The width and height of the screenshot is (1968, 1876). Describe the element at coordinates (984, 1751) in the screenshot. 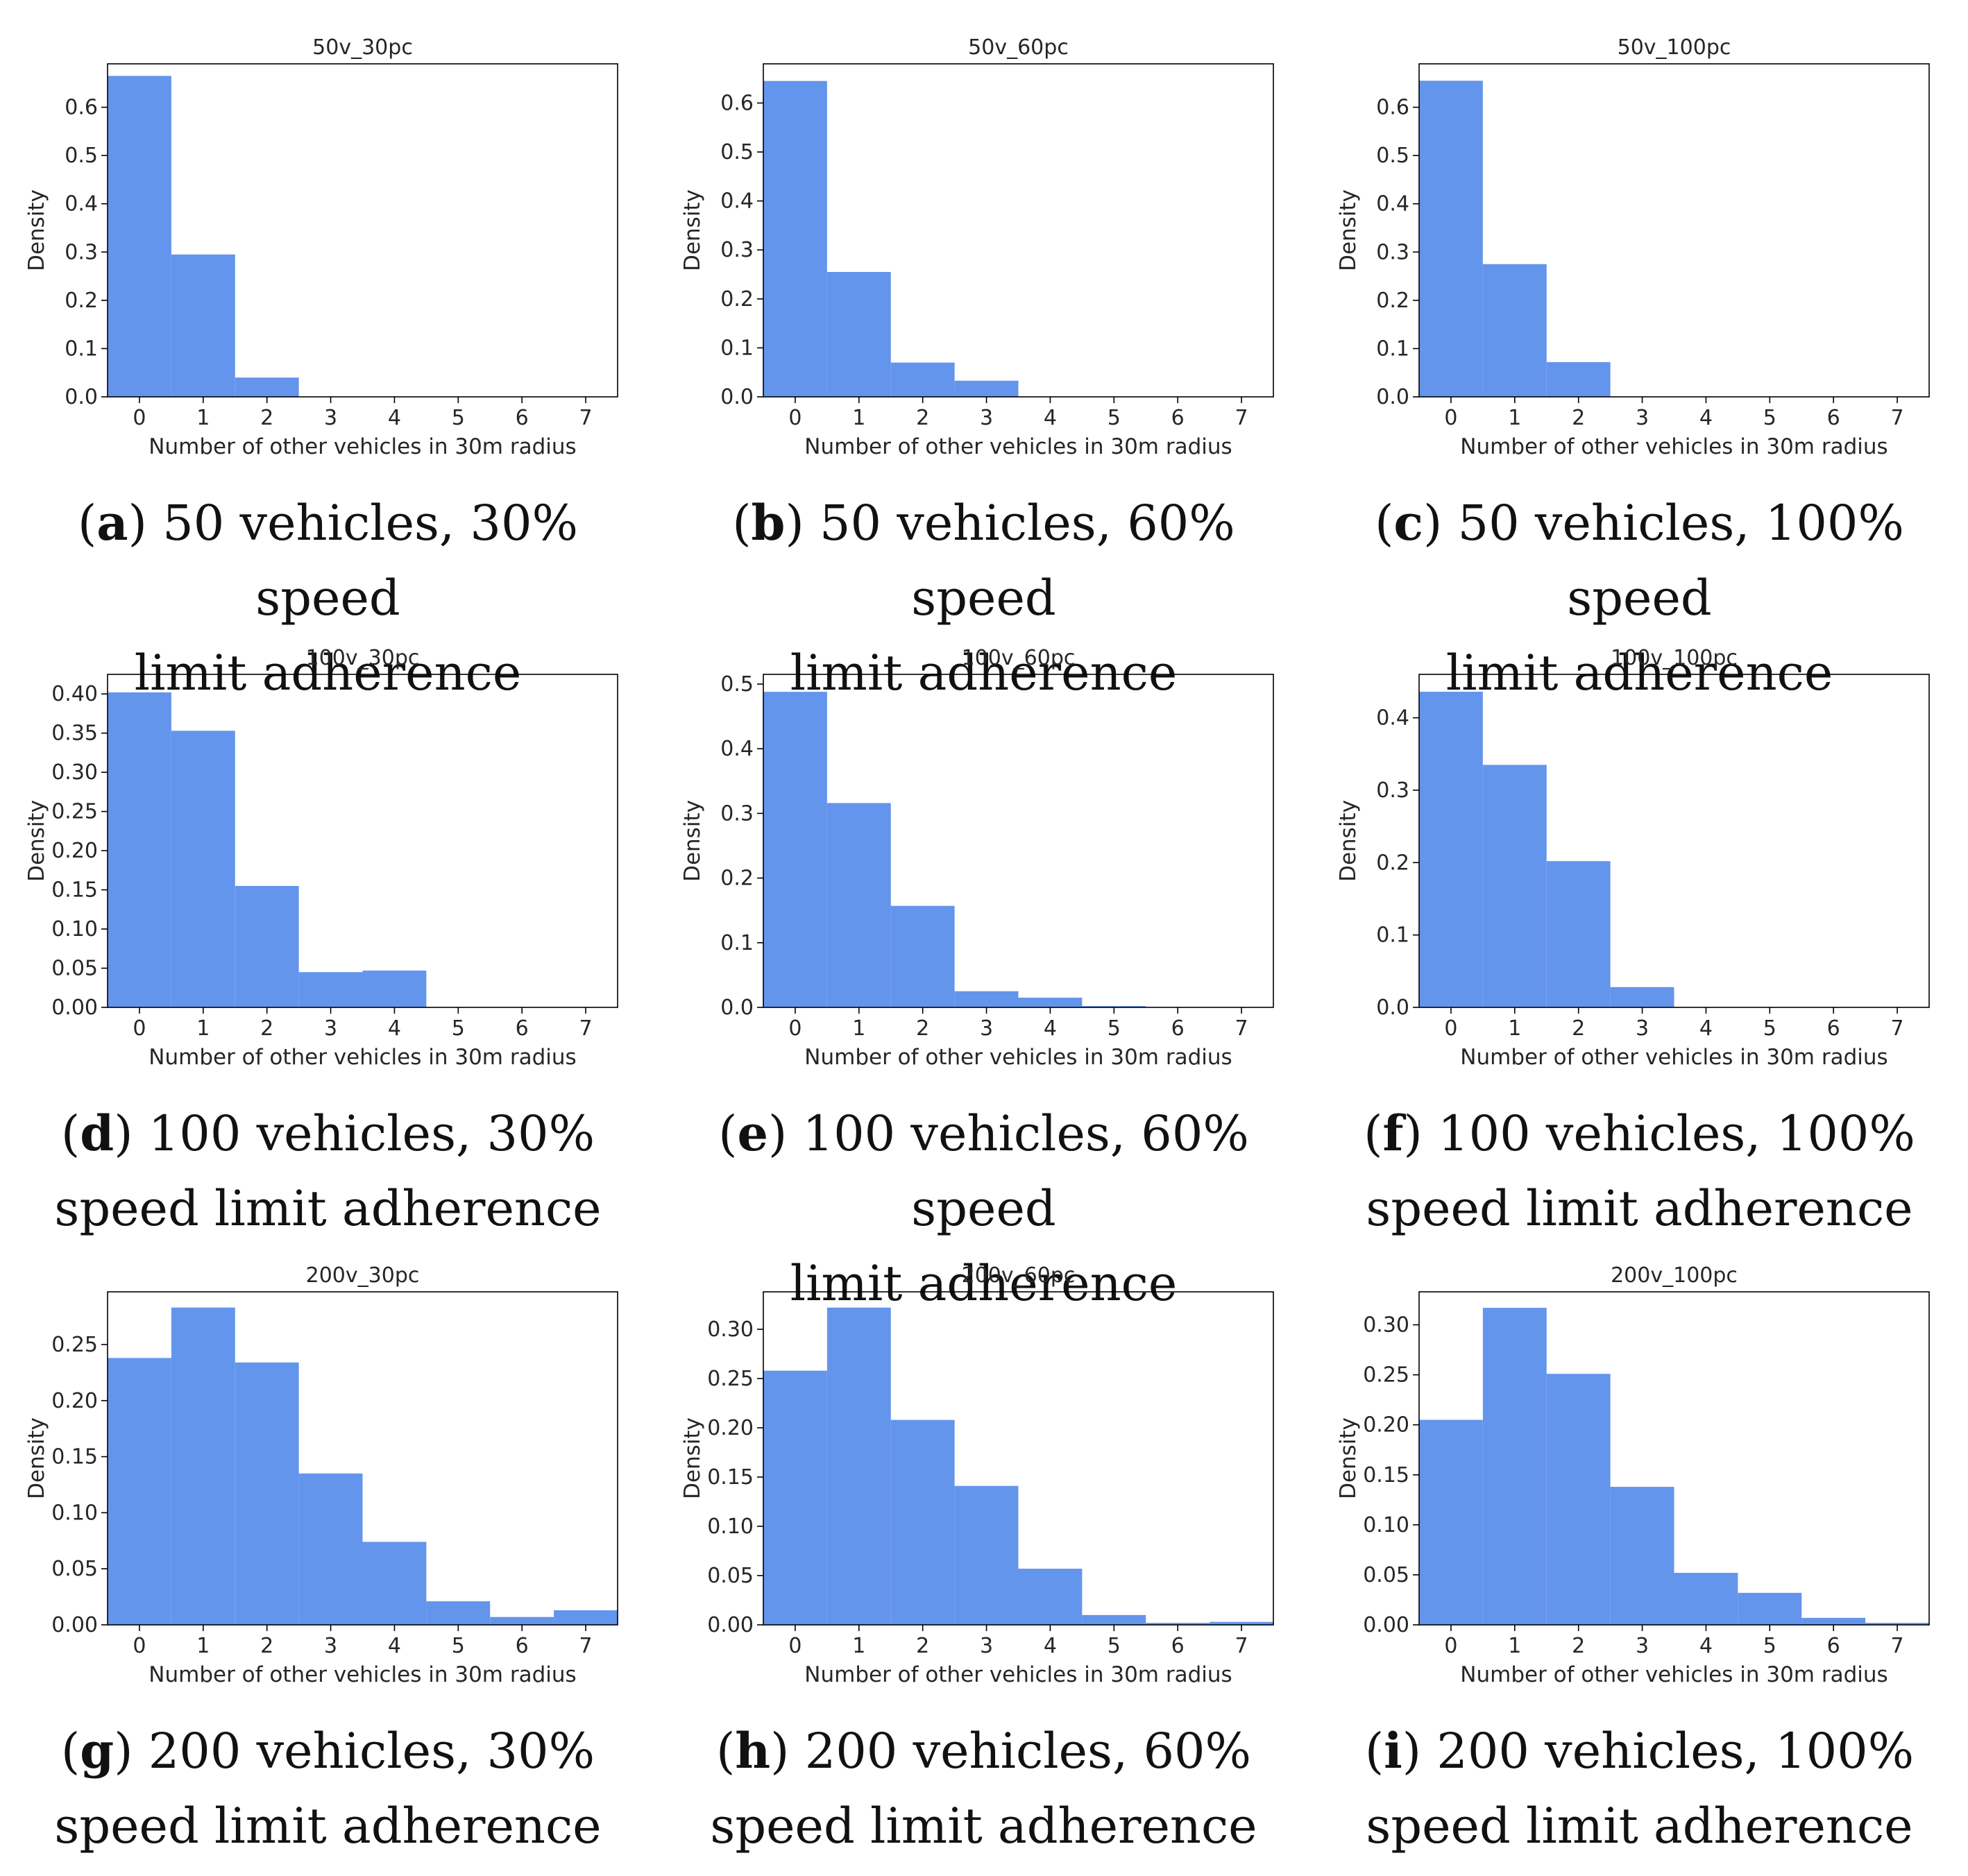

I see `caption-line-1: (h) 200 vehicles, 60%` at that location.